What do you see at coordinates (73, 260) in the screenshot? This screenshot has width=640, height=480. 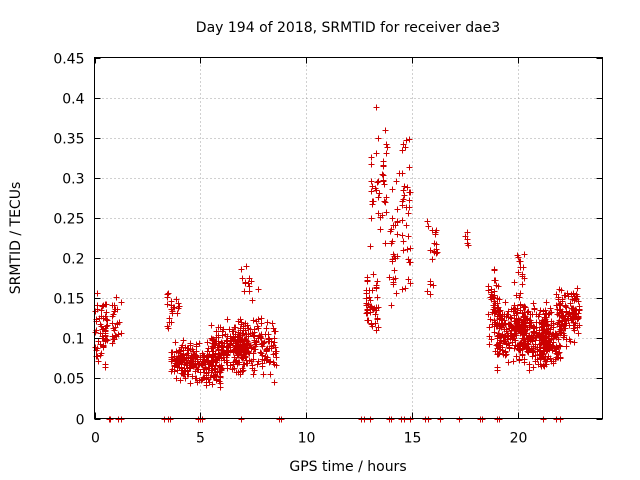 I see `y-tick-label: 0.2` at bounding box center [73, 260].